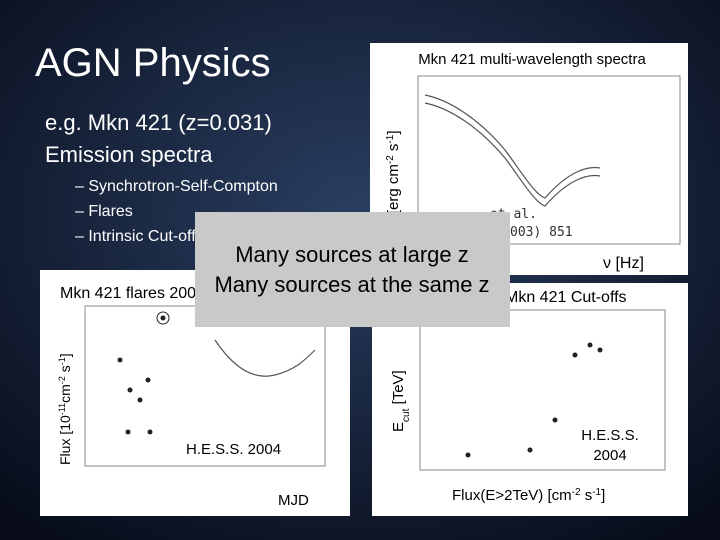  What do you see at coordinates (233, 449) in the screenshot?
I see `note: H.E.S.S. 2004` at bounding box center [233, 449].